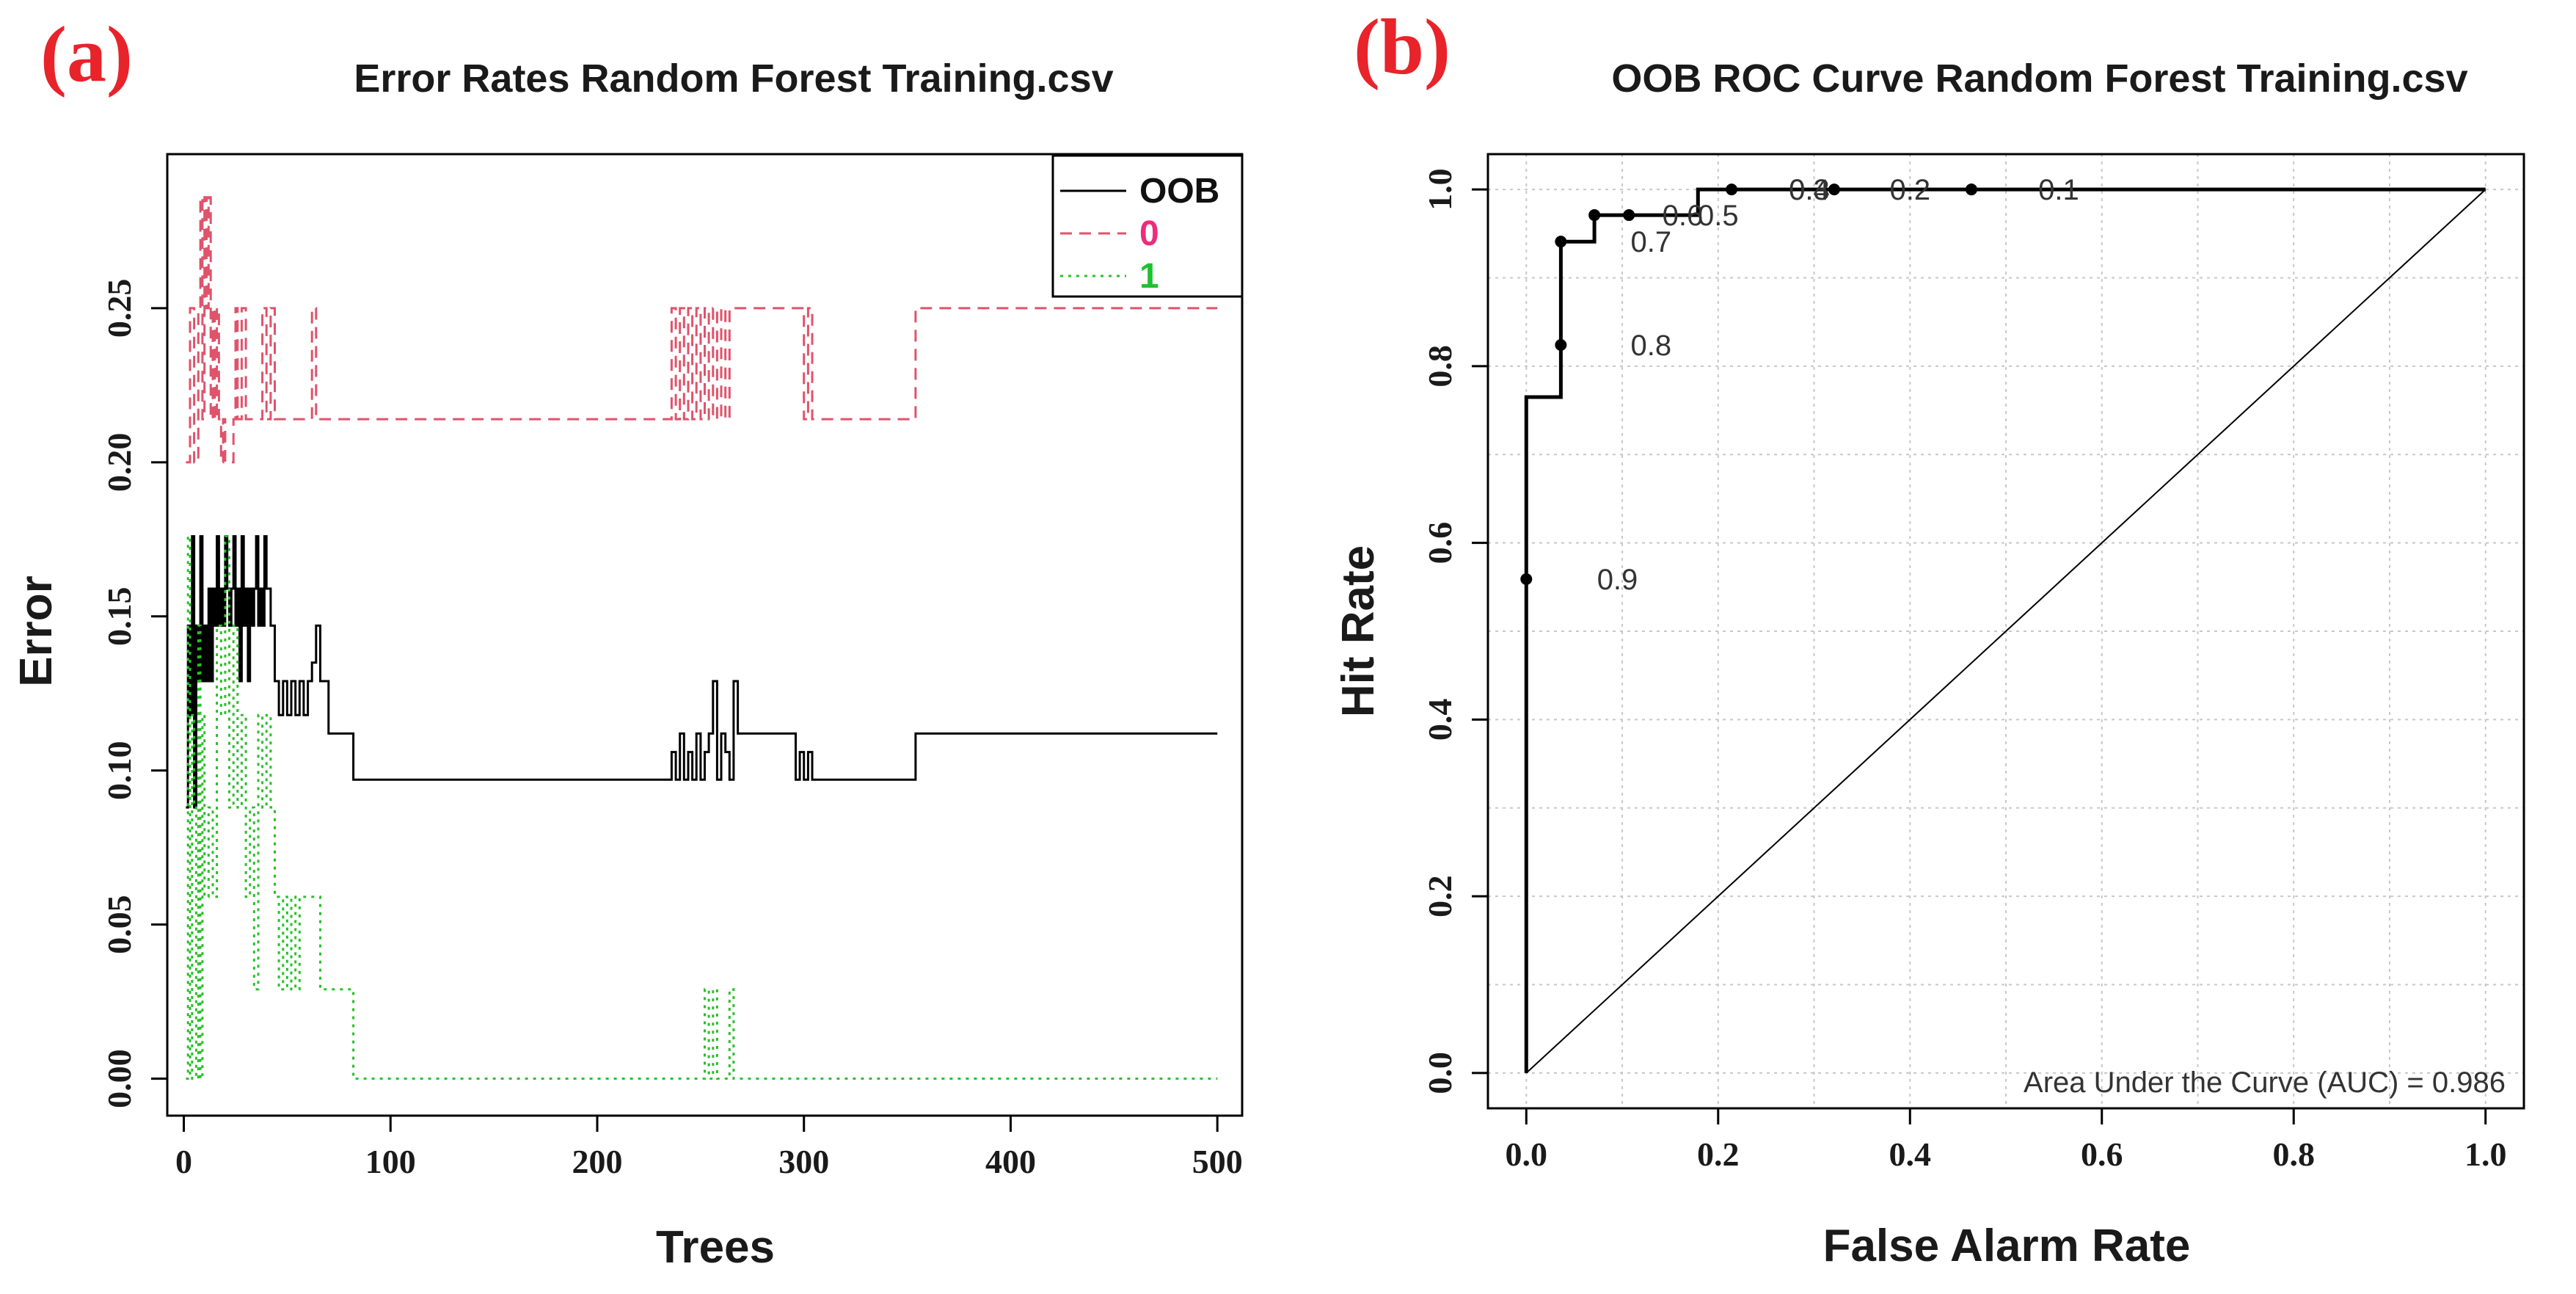 This screenshot has width=2576, height=1294. Describe the element at coordinates (715, 1247) in the screenshot. I see `panel-a-x-axis-label: Trees` at that location.